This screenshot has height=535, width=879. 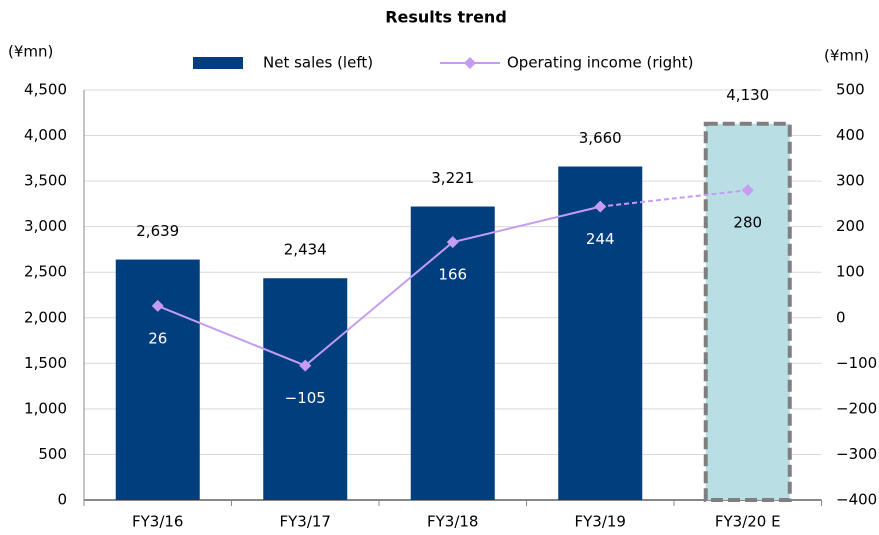 I want to click on line-label: 244, so click(x=600, y=239).